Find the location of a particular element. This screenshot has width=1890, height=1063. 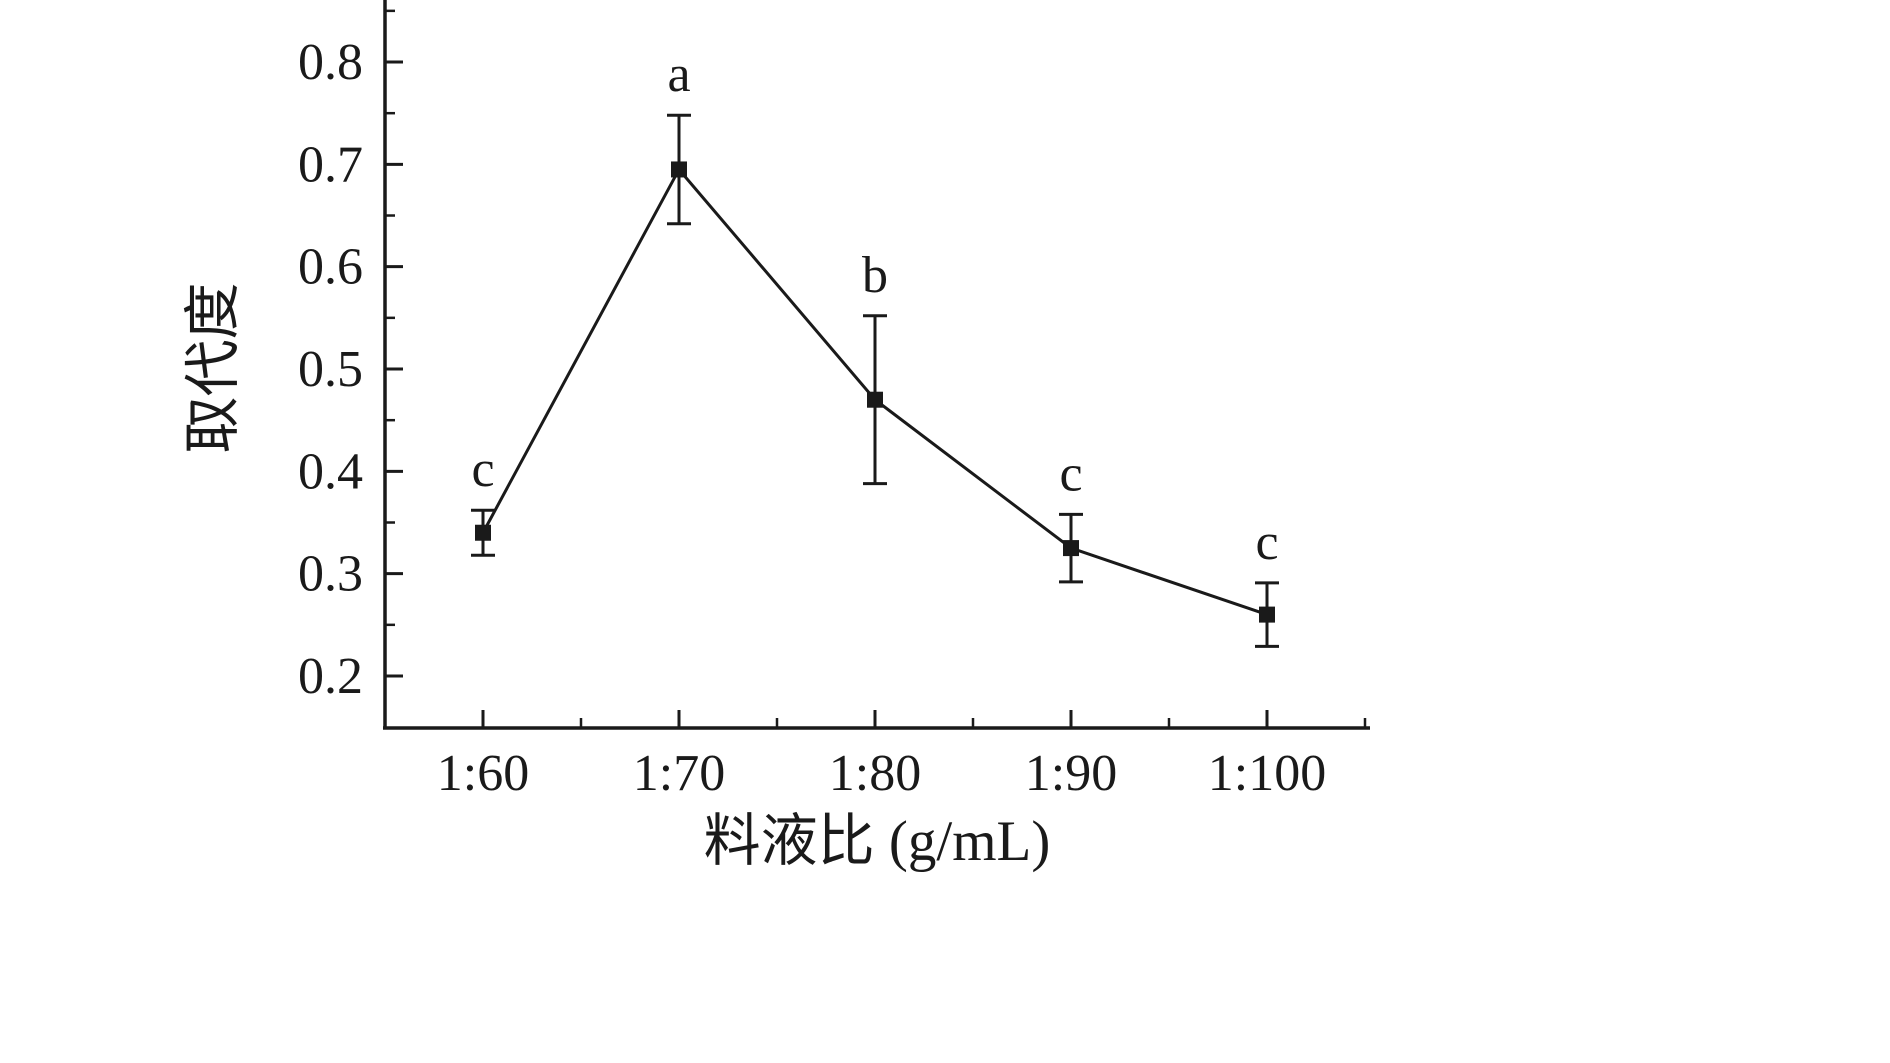

x-axis-label: 料液比 (g/mL) is located at coordinates (877, 841).